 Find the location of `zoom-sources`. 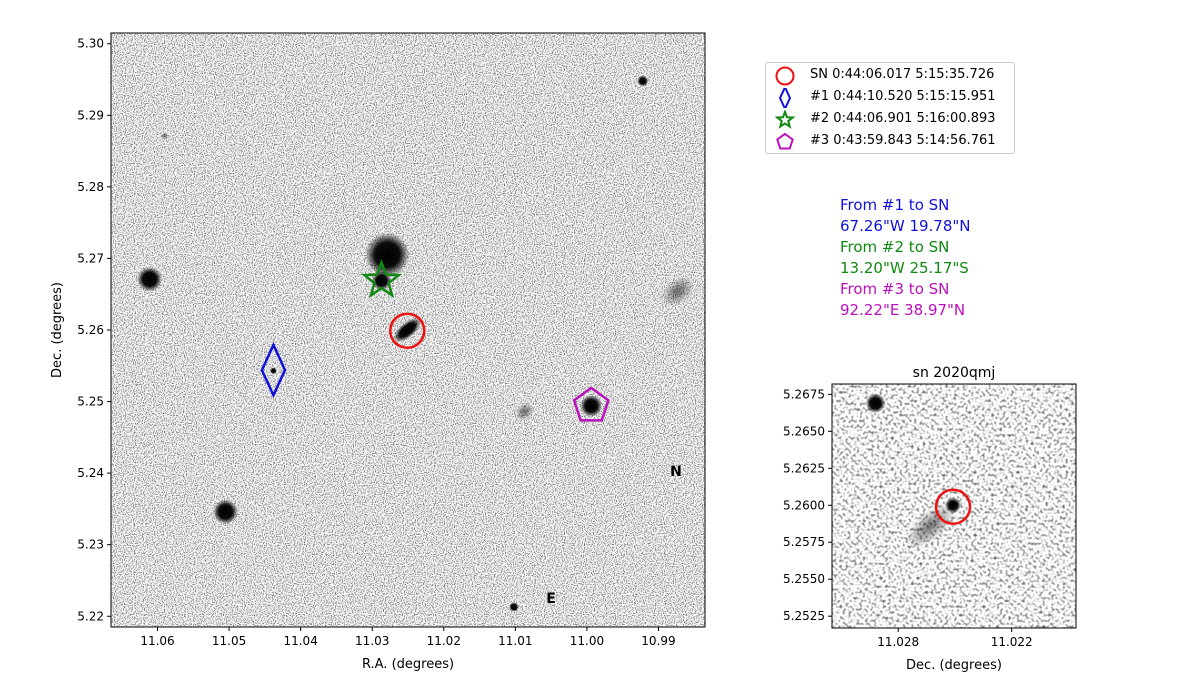

zoom-sources is located at coordinates (913, 471).